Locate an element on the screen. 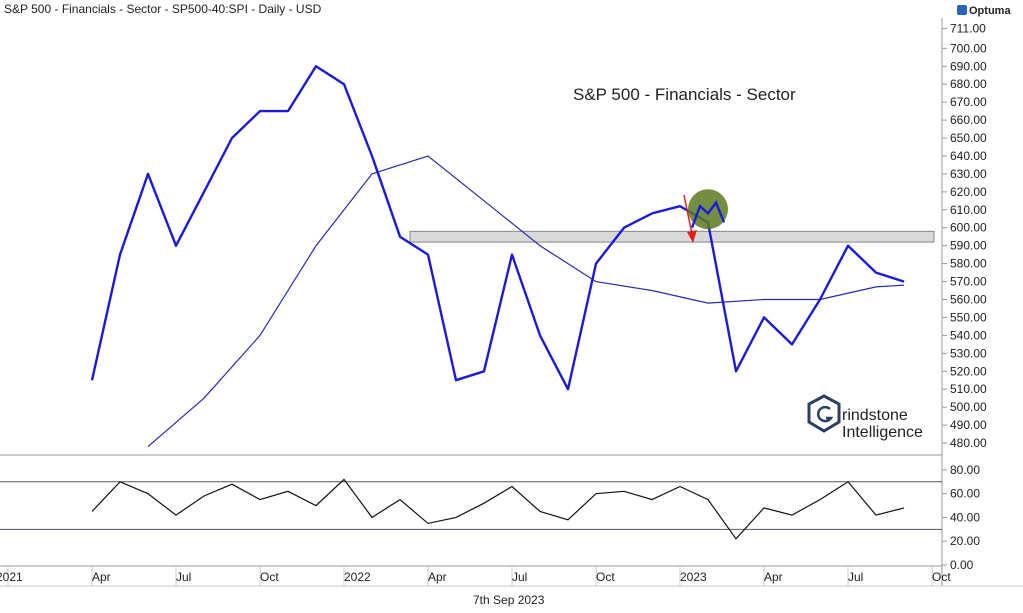  grindstone-wordmark: rindstone is located at coordinates (875, 415).